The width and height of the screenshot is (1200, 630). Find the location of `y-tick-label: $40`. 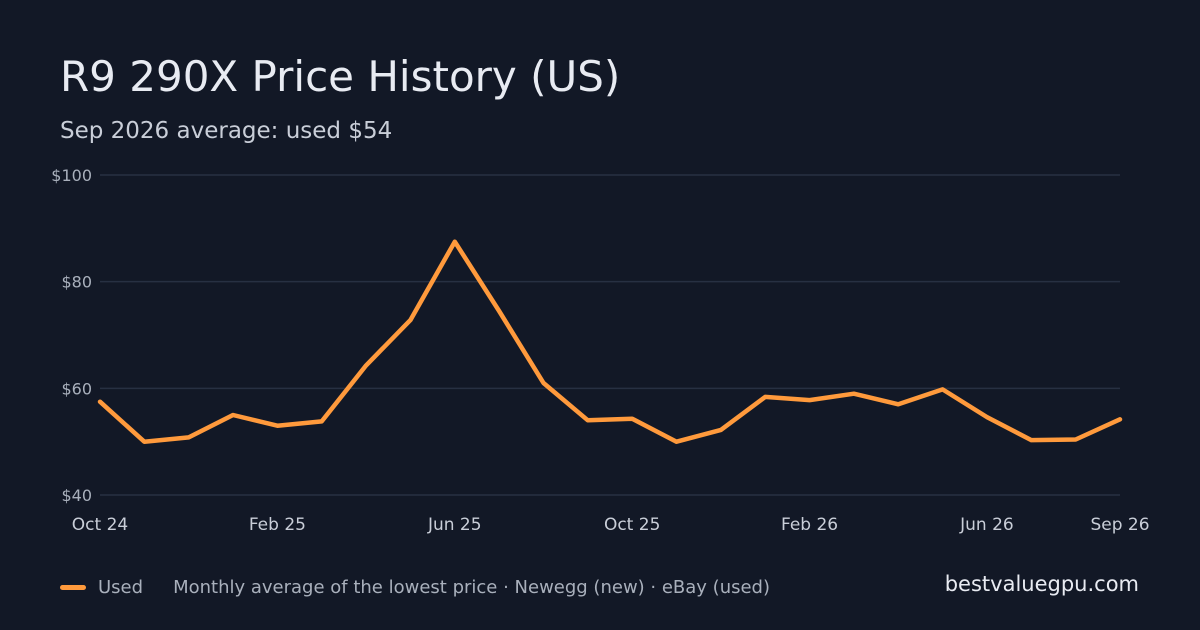

y-tick-label: $40 is located at coordinates (76, 495).